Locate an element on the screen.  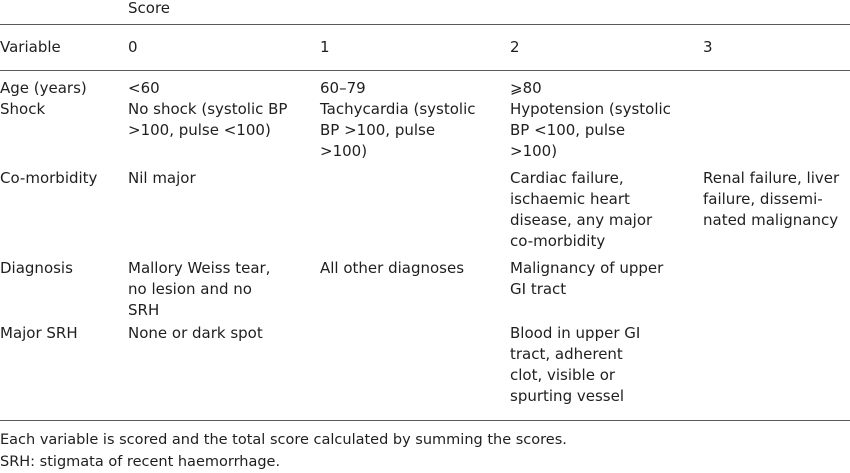
score-0-cell: Nil major is located at coordinates (229, 178).